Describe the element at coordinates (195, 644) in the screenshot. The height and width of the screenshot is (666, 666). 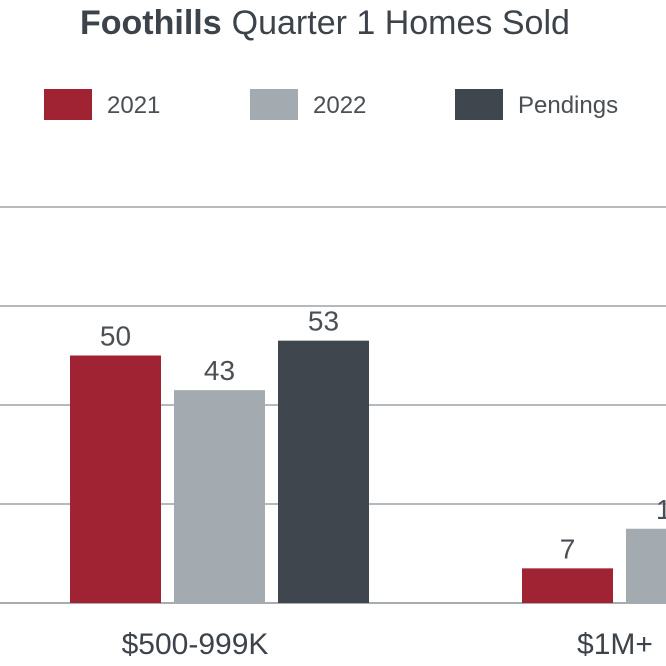
I see `category-label: $500-999K` at that location.